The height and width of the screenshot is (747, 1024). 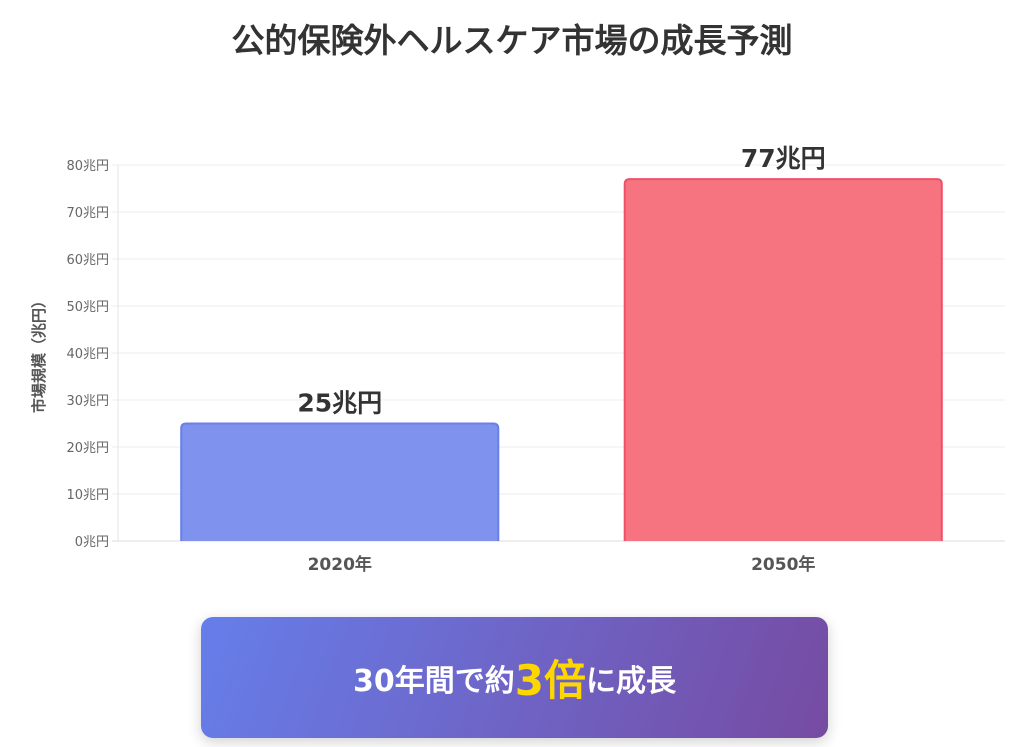 What do you see at coordinates (630, 681) in the screenshot?
I see `banner-suffix: に成長` at bounding box center [630, 681].